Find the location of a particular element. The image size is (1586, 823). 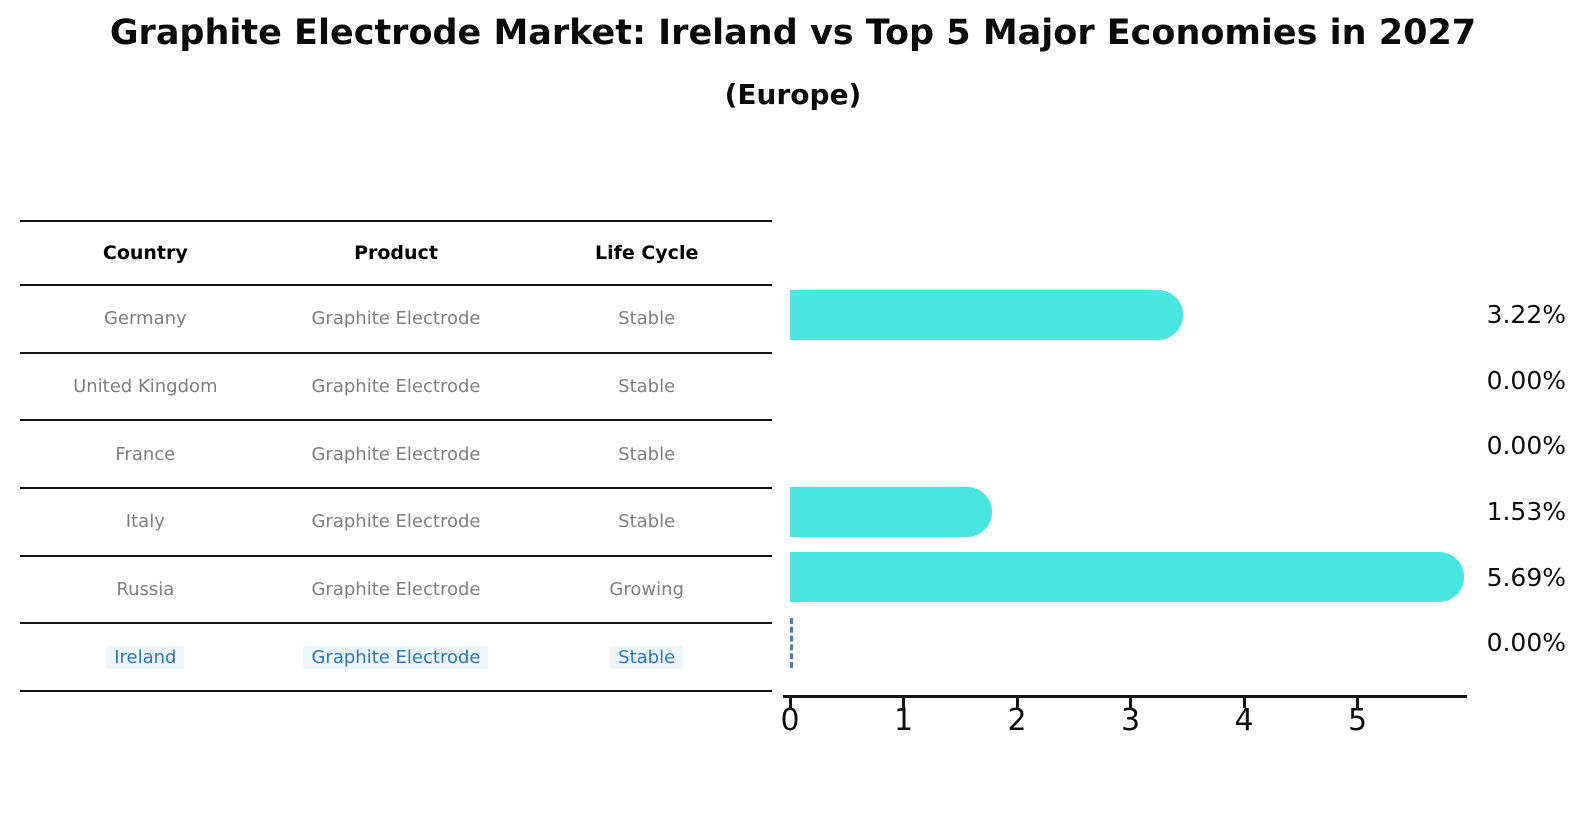

header-product: Product is located at coordinates (396, 253).